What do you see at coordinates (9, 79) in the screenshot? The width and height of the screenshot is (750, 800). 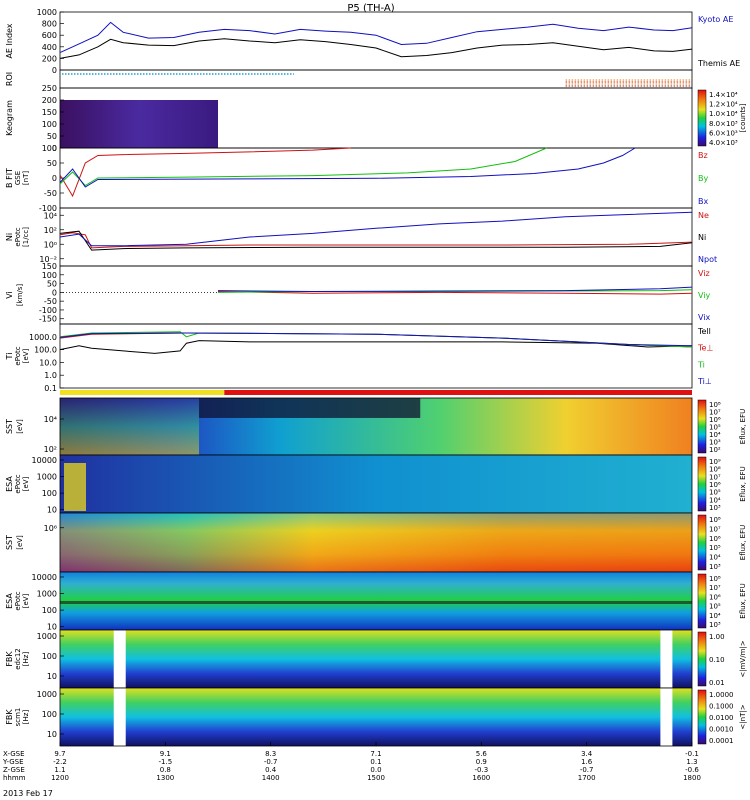 I see `y-axis-label: ROI` at bounding box center [9, 79].